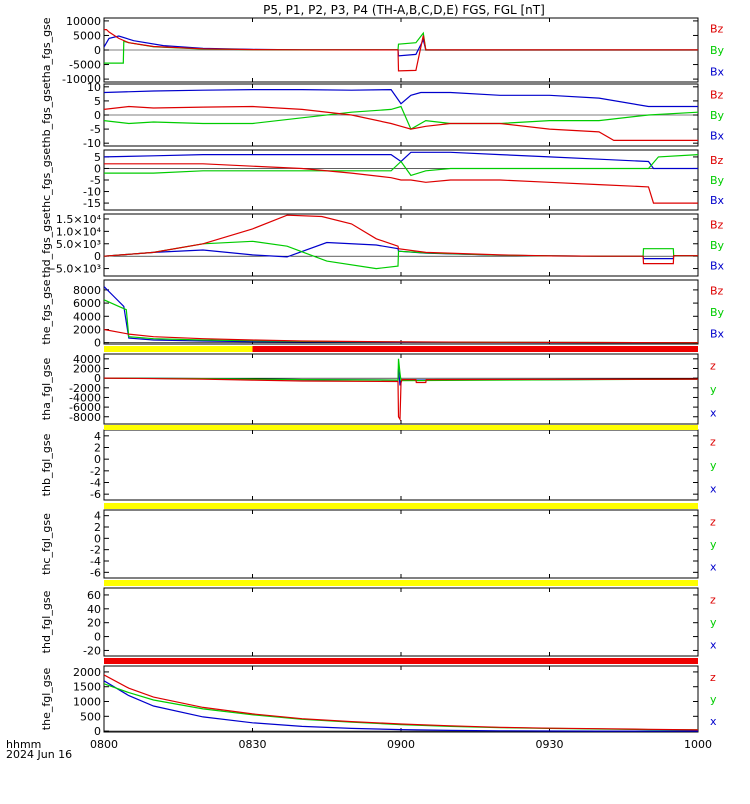  I want to click on y-tick-label: -10000, so click(81, 79).